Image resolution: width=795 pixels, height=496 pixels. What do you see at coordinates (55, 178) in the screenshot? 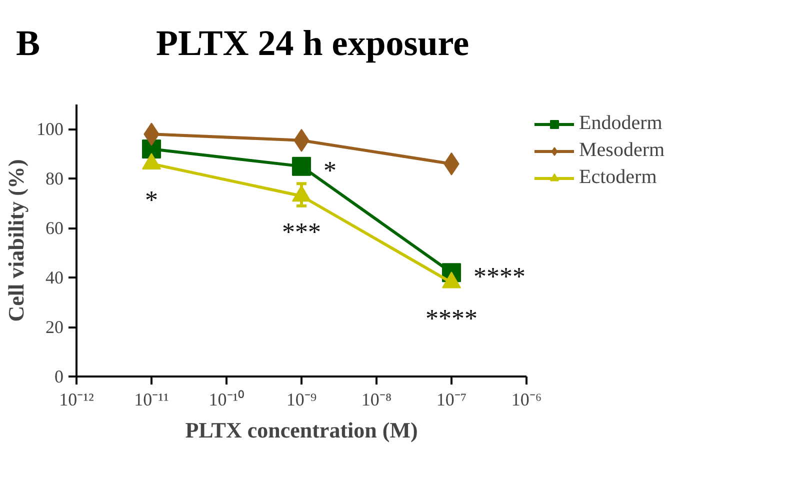
I see `y-tick-label: 80` at bounding box center [55, 178].